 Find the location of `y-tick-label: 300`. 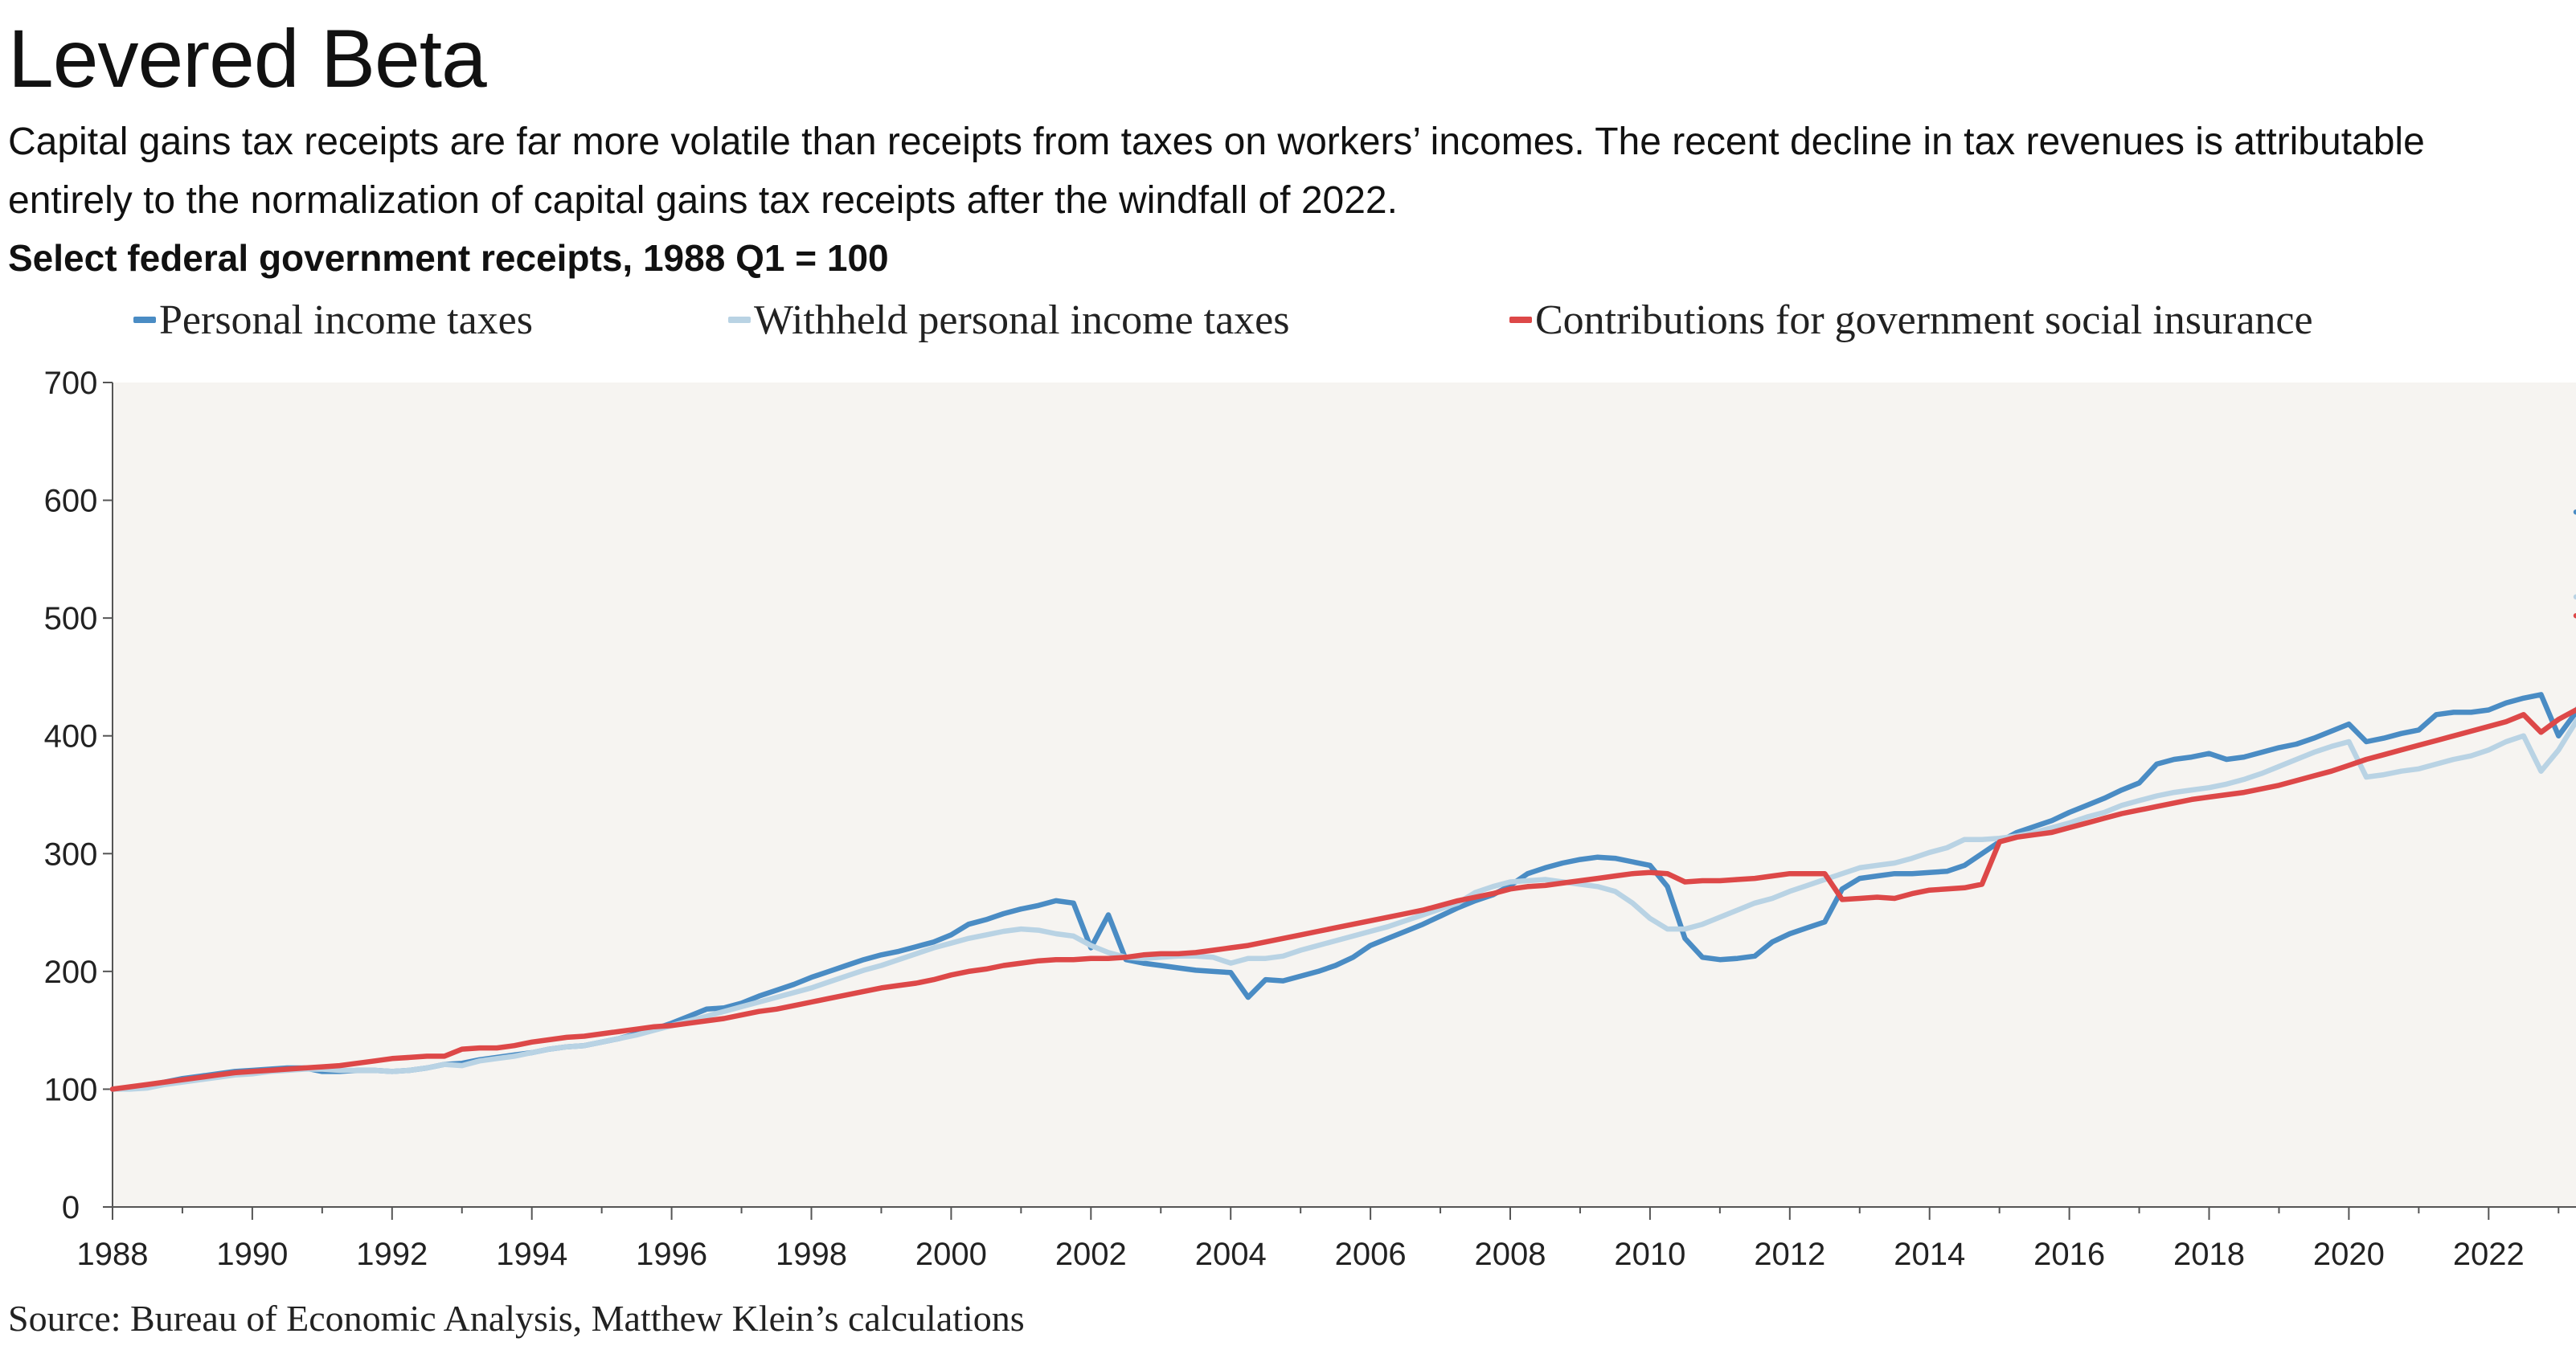

y-tick-label: 300 is located at coordinates (71, 854).